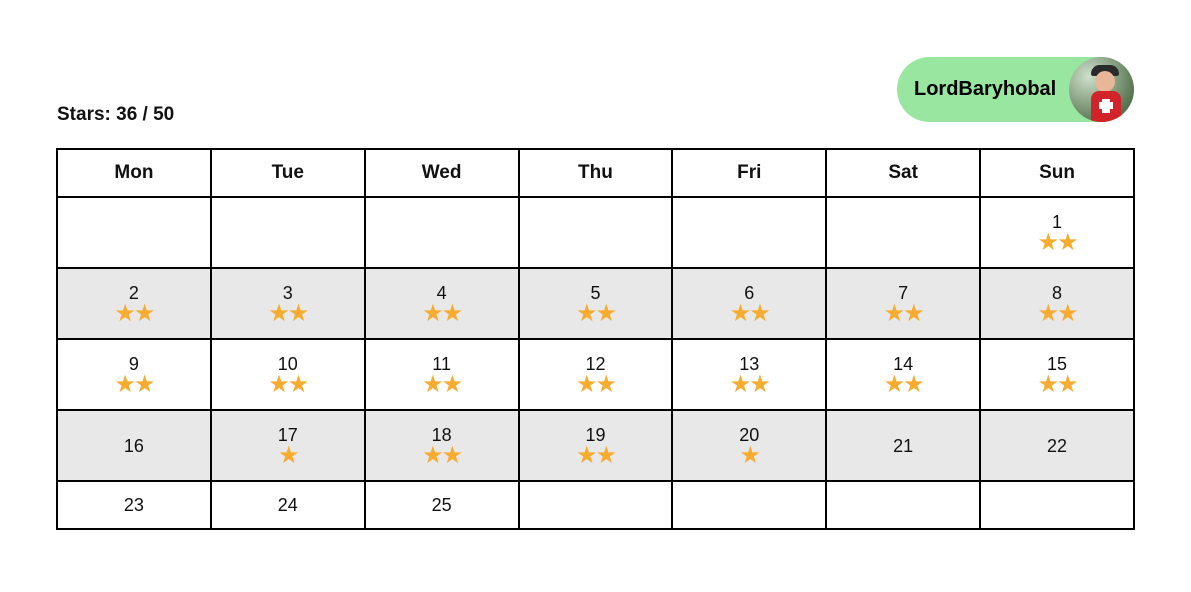 This screenshot has width=1191, height=592. I want to click on week-row: 23 24 25, so click(595, 505).